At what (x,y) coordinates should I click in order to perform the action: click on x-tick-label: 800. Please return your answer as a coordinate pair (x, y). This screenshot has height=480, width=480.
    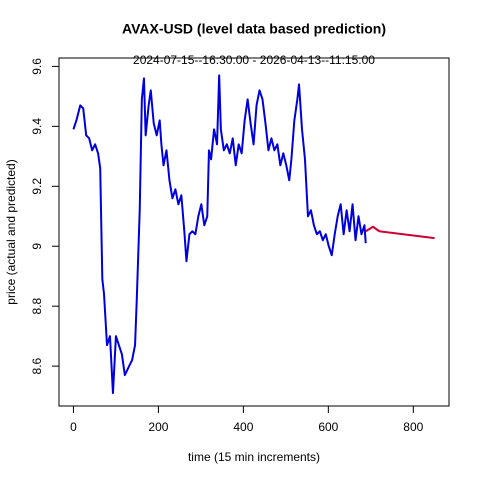
    Looking at the image, I should click on (413, 427).